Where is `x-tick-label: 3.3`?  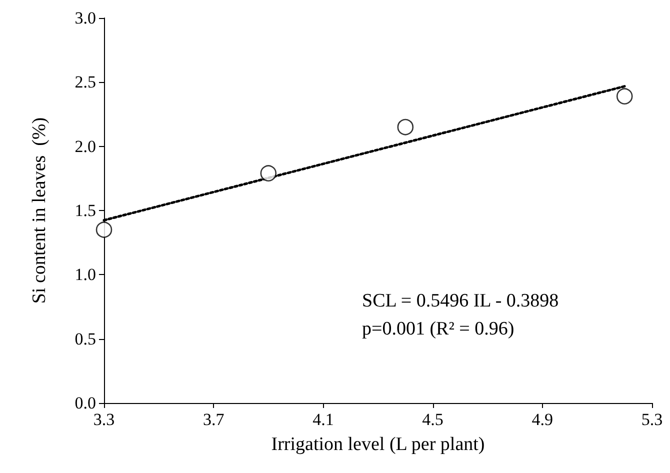 x-tick-label: 3.3 is located at coordinates (104, 419).